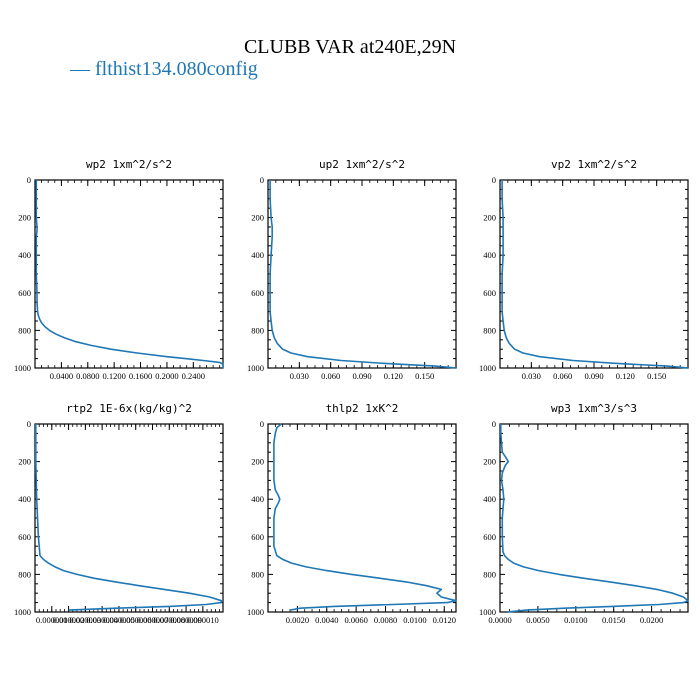  What do you see at coordinates (594, 164) in the screenshot?
I see `panel-title: vp2 1xm^2/s^2` at bounding box center [594, 164].